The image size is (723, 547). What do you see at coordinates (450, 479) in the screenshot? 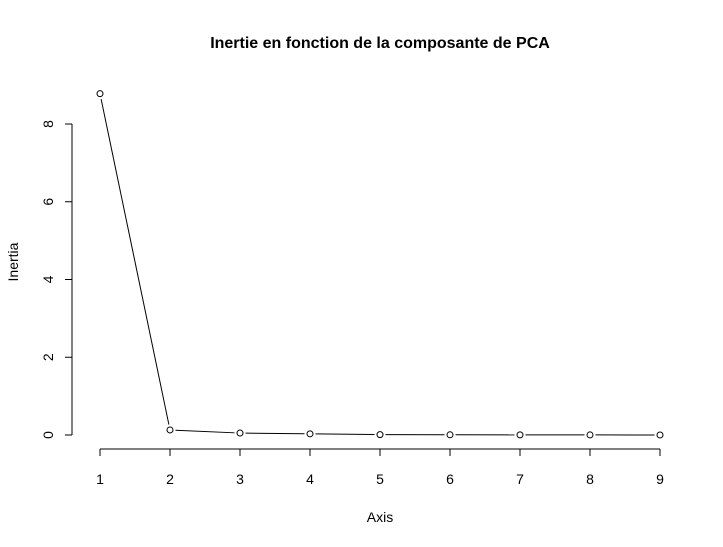
I see `x-tick-label: 6` at bounding box center [450, 479].